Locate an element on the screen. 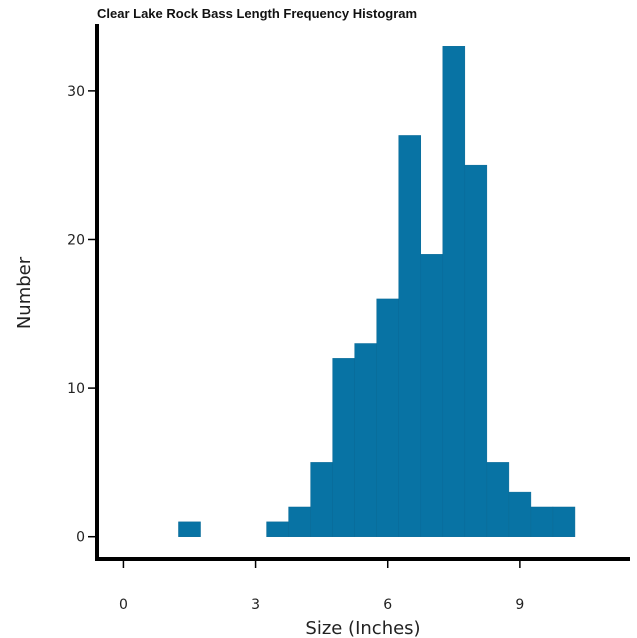  x-axis-label: Size (Inches) is located at coordinates (362, 628).